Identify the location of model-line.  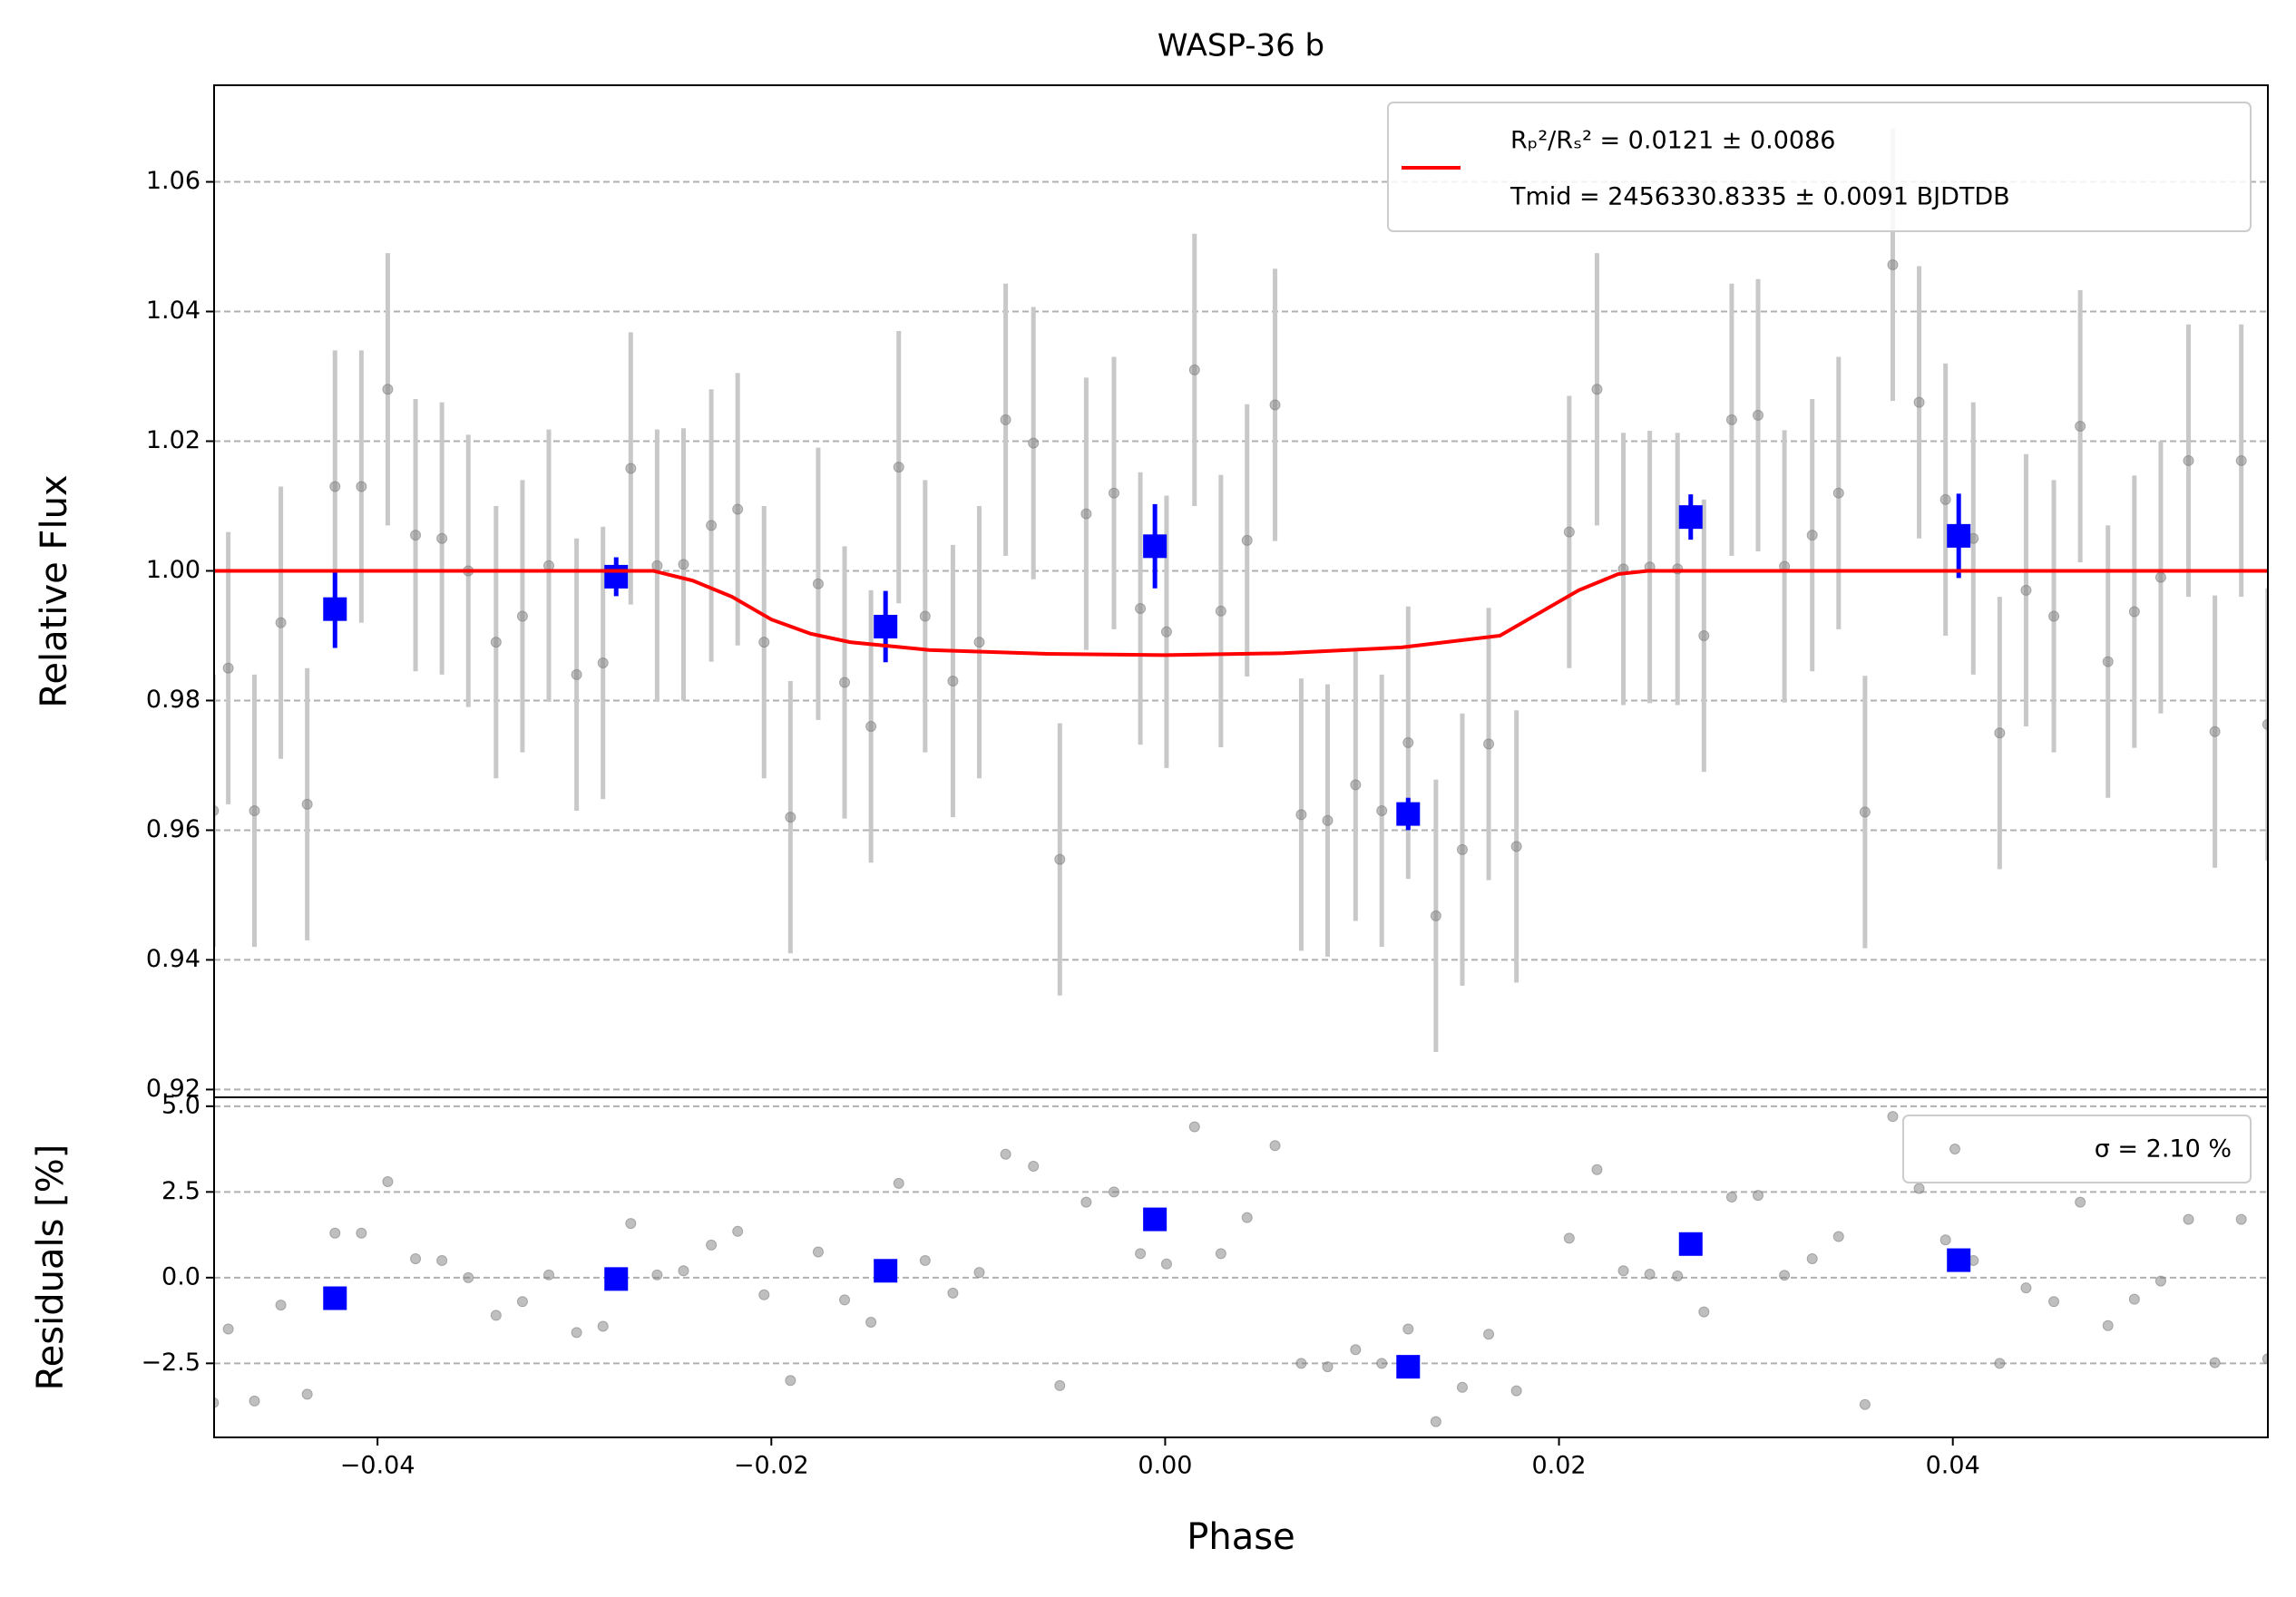
(1241, 613).